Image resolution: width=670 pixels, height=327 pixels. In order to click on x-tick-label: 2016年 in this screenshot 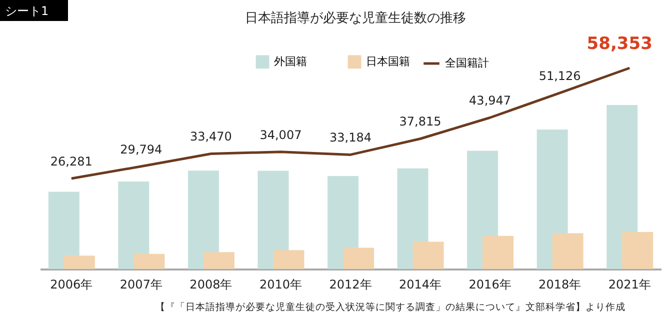, I will do `click(490, 285)`.